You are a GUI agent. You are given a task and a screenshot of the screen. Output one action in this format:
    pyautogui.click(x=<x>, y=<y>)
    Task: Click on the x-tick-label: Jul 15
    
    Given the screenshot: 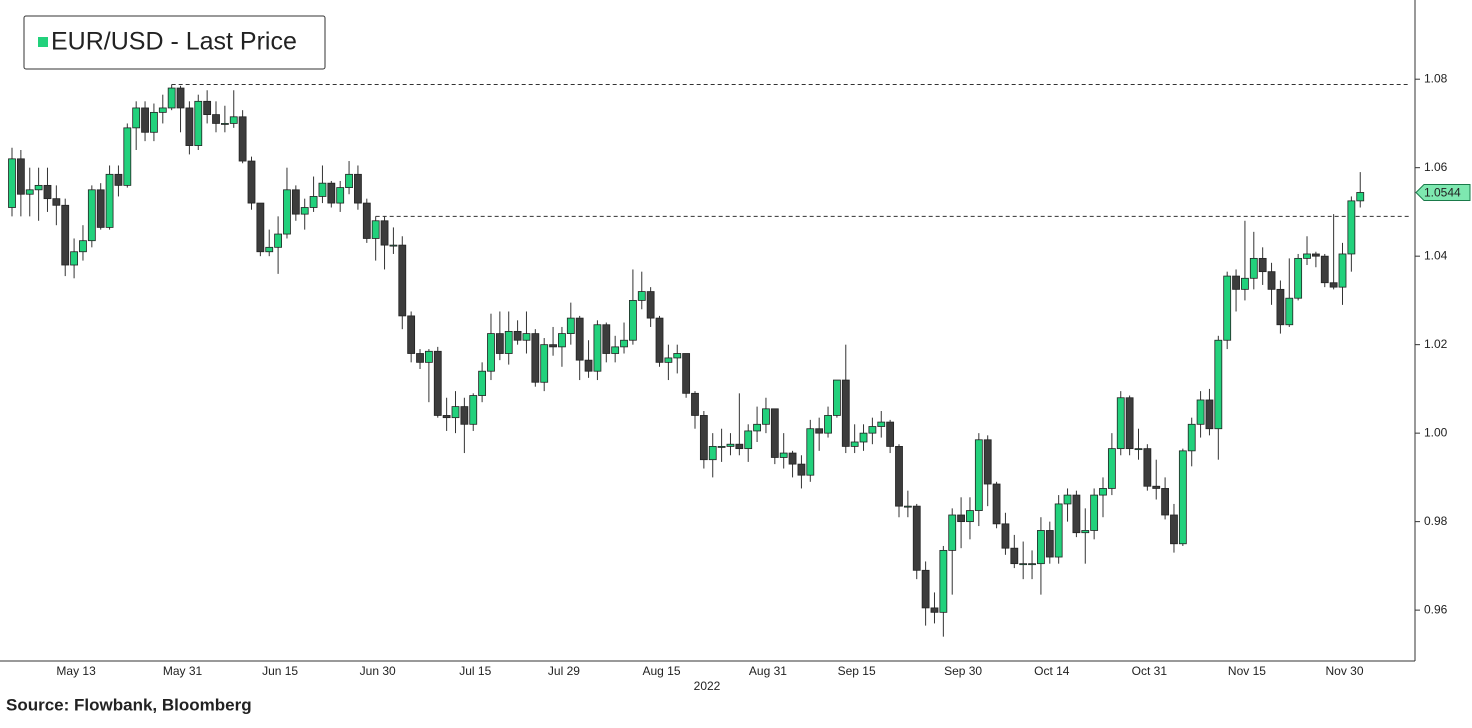 What is the action you would take?
    pyautogui.click(x=475, y=671)
    